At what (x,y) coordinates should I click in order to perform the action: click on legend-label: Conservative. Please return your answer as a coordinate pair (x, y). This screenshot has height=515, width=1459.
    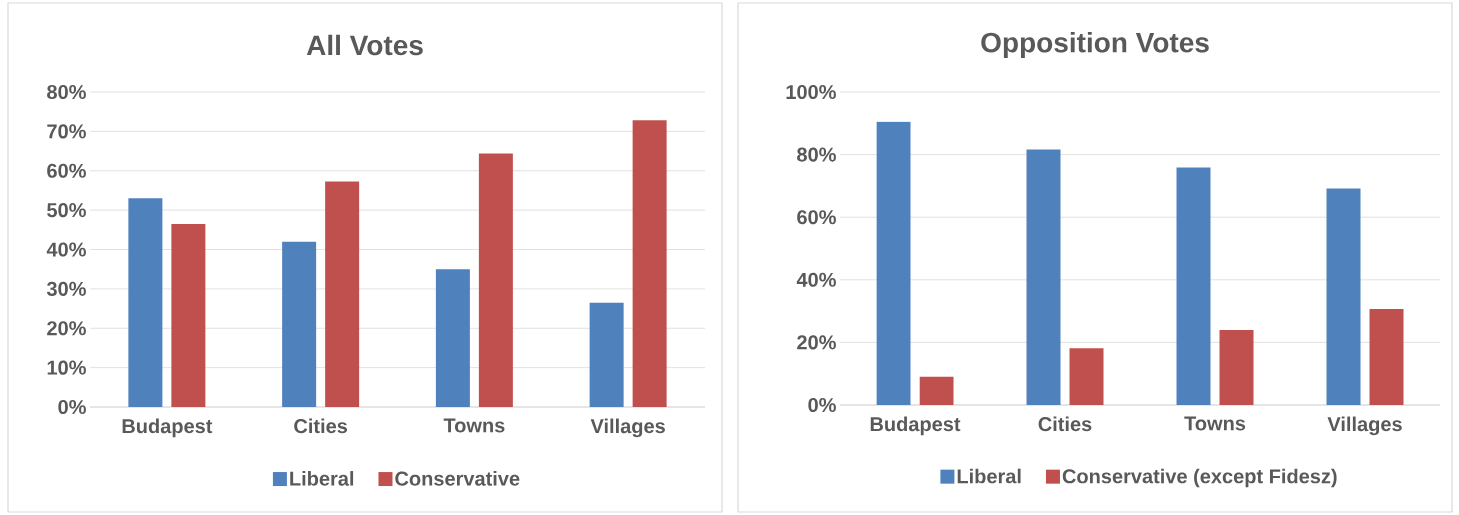
    Looking at the image, I should click on (457, 478).